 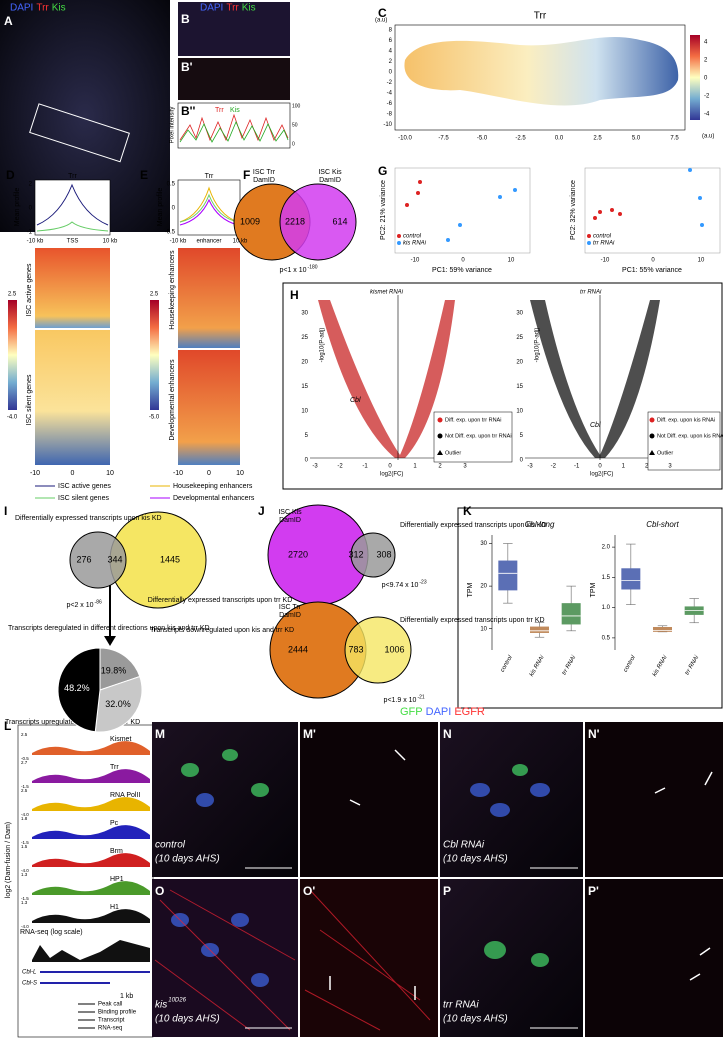 What do you see at coordinates (211, 8) in the screenshot?
I see `label: DAPI` at bounding box center [211, 8].